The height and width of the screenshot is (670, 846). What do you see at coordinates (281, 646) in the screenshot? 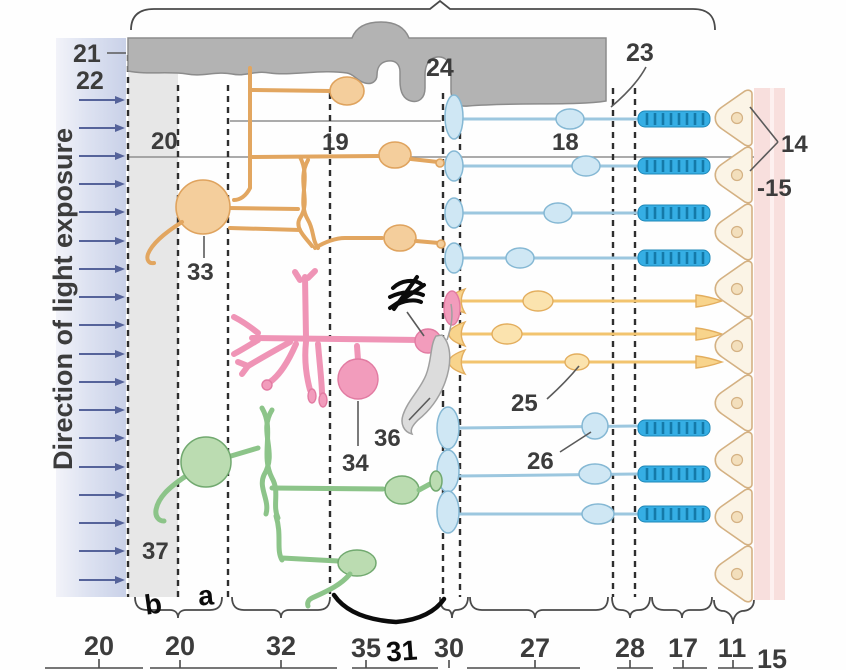
I see `axis-label: 32` at bounding box center [281, 646].